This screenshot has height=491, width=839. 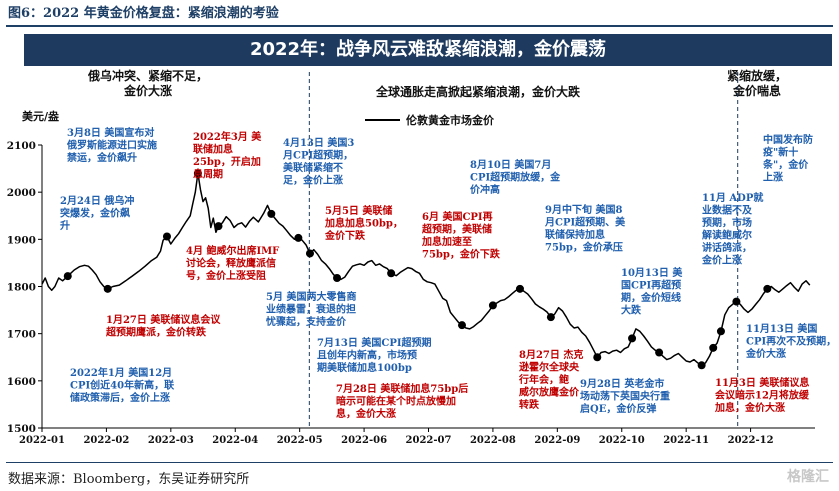 What do you see at coordinates (625, 396) in the screenshot?
I see `event-annotation-line: 场动荡下英国央行重` at bounding box center [625, 396].